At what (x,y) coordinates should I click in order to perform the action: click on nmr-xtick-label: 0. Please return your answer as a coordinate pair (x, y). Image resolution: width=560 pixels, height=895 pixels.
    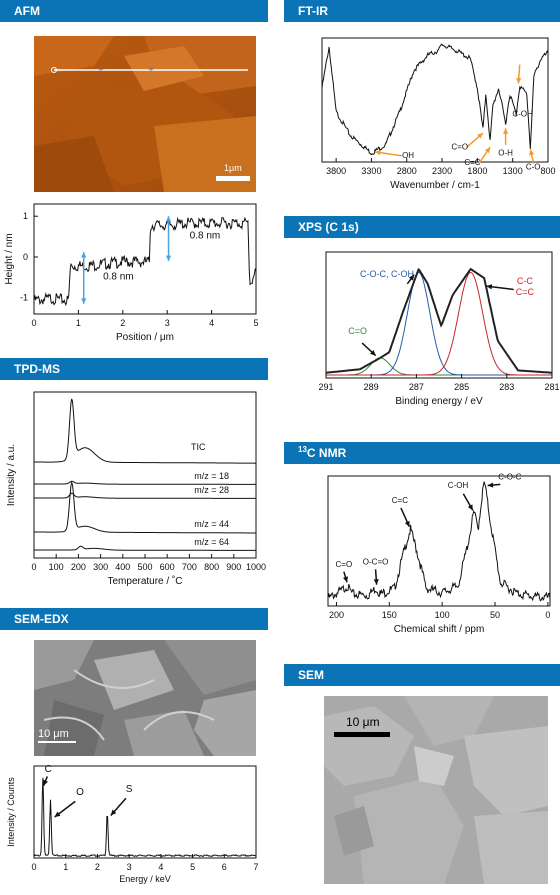
    Looking at the image, I should click on (547, 615).